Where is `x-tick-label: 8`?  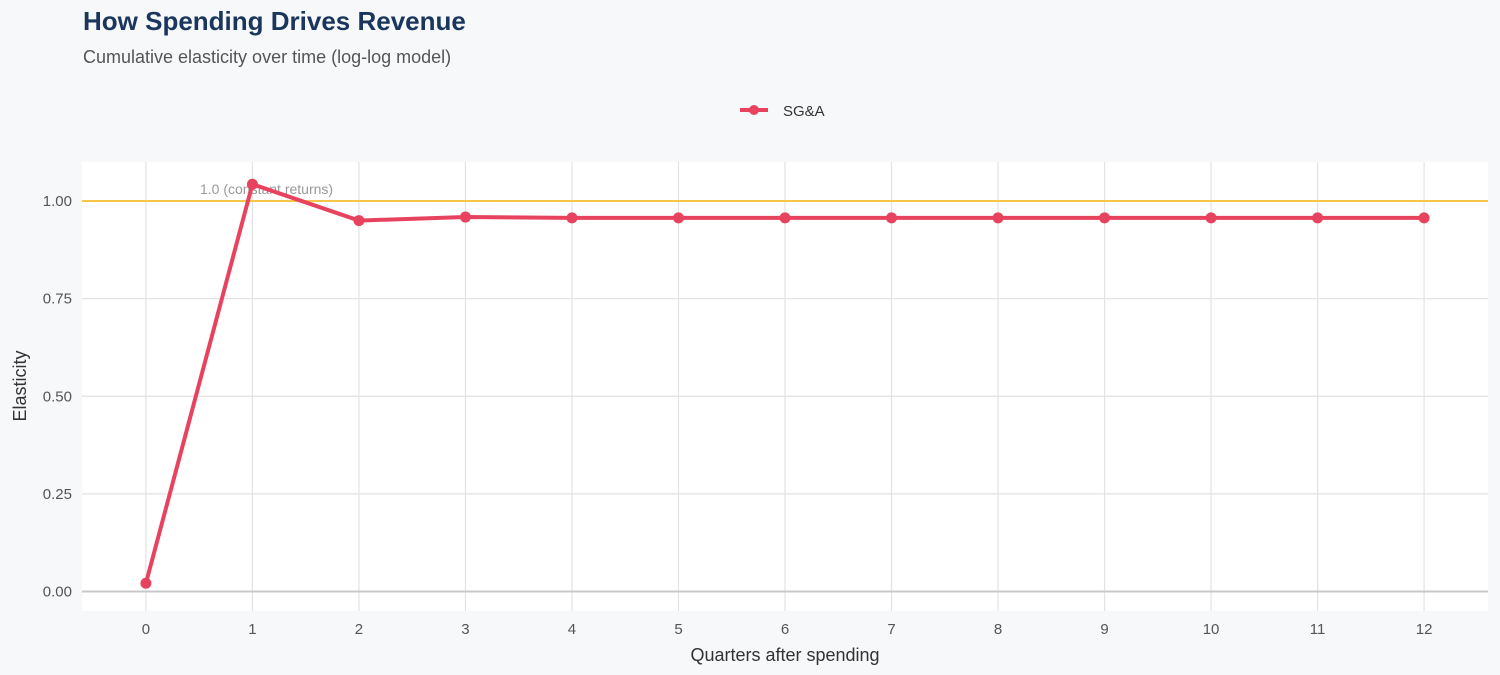 x-tick-label: 8 is located at coordinates (998, 629).